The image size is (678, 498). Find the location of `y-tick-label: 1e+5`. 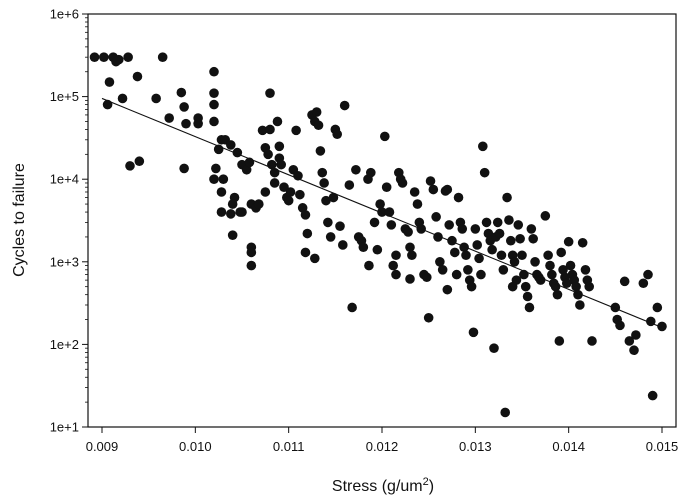

y-tick-label: 1e+5 is located at coordinates (64, 96).